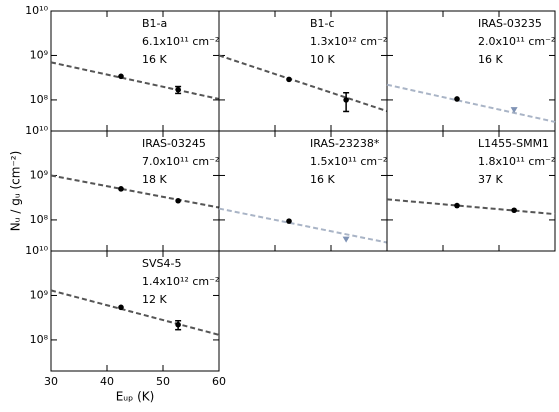  Describe the element at coordinates (322, 23) in the screenshot. I see `panel-title: B1-c` at that location.